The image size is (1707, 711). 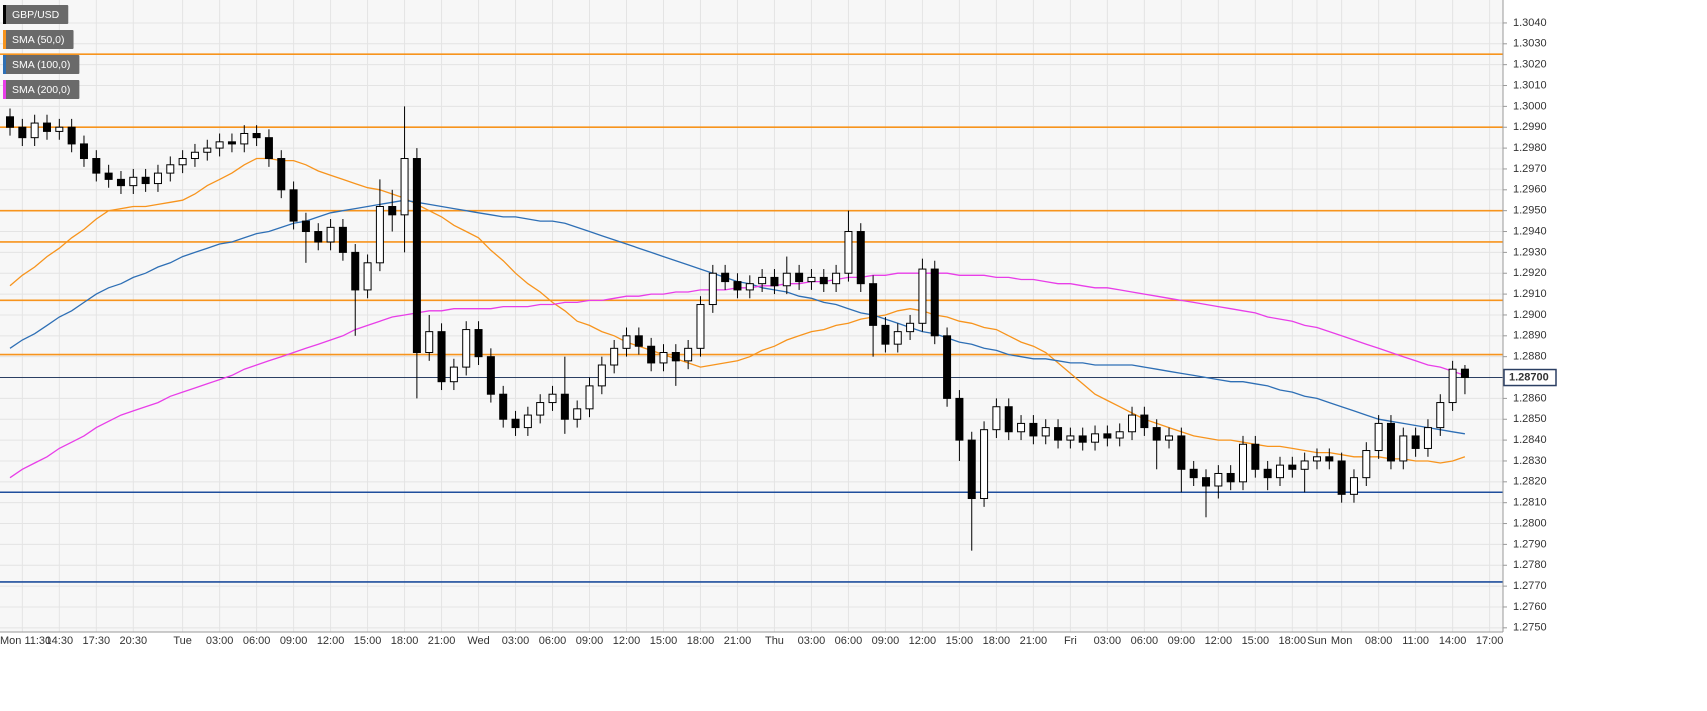 I want to click on y-tick-label: 1.2910, so click(x=1530, y=294).